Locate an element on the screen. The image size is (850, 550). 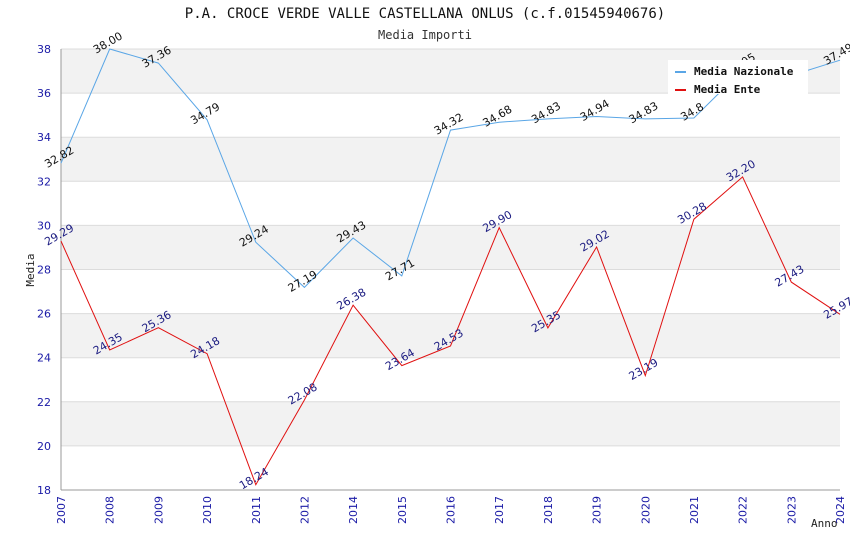
data-label-ente: 30.28 is located at coordinates (692, 213).